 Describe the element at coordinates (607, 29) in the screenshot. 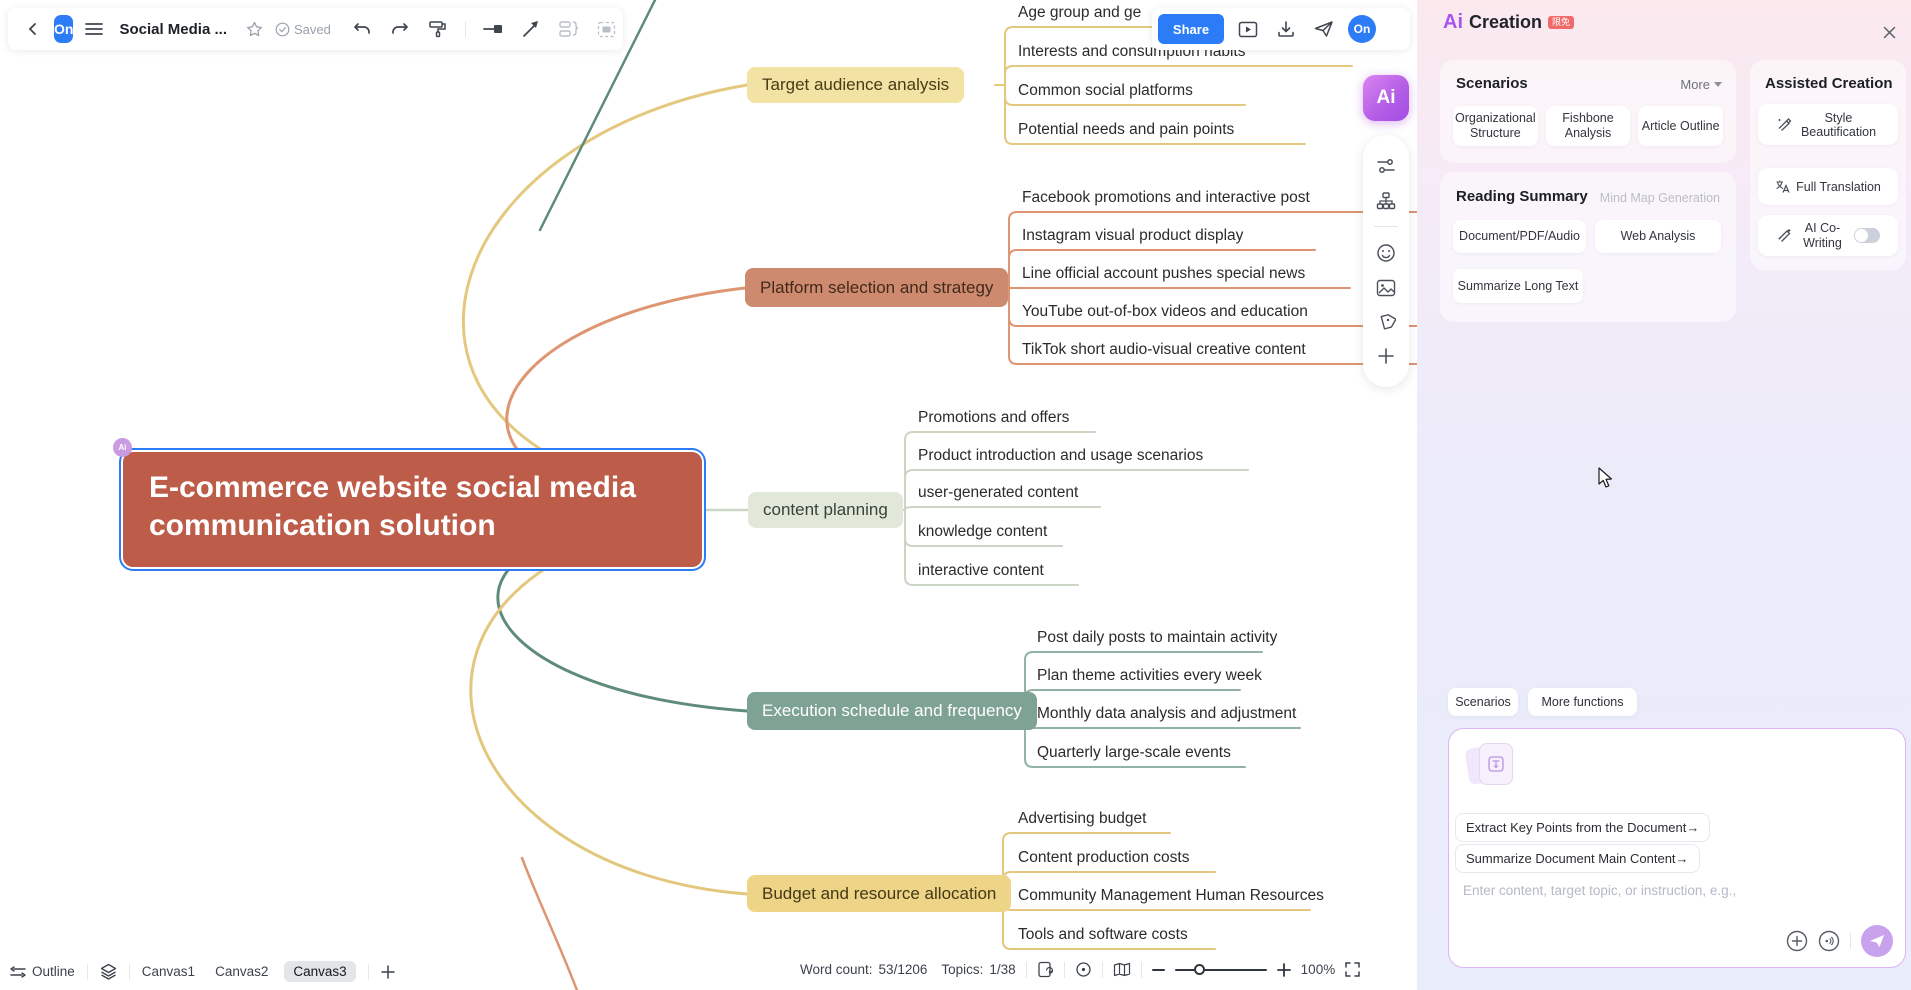

I see `select-area-icon` at that location.